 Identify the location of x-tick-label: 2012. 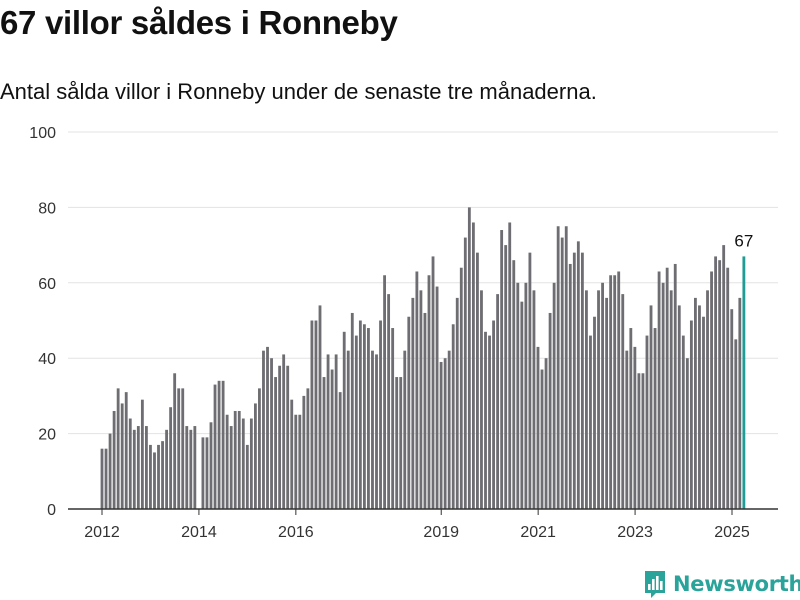
(102, 532).